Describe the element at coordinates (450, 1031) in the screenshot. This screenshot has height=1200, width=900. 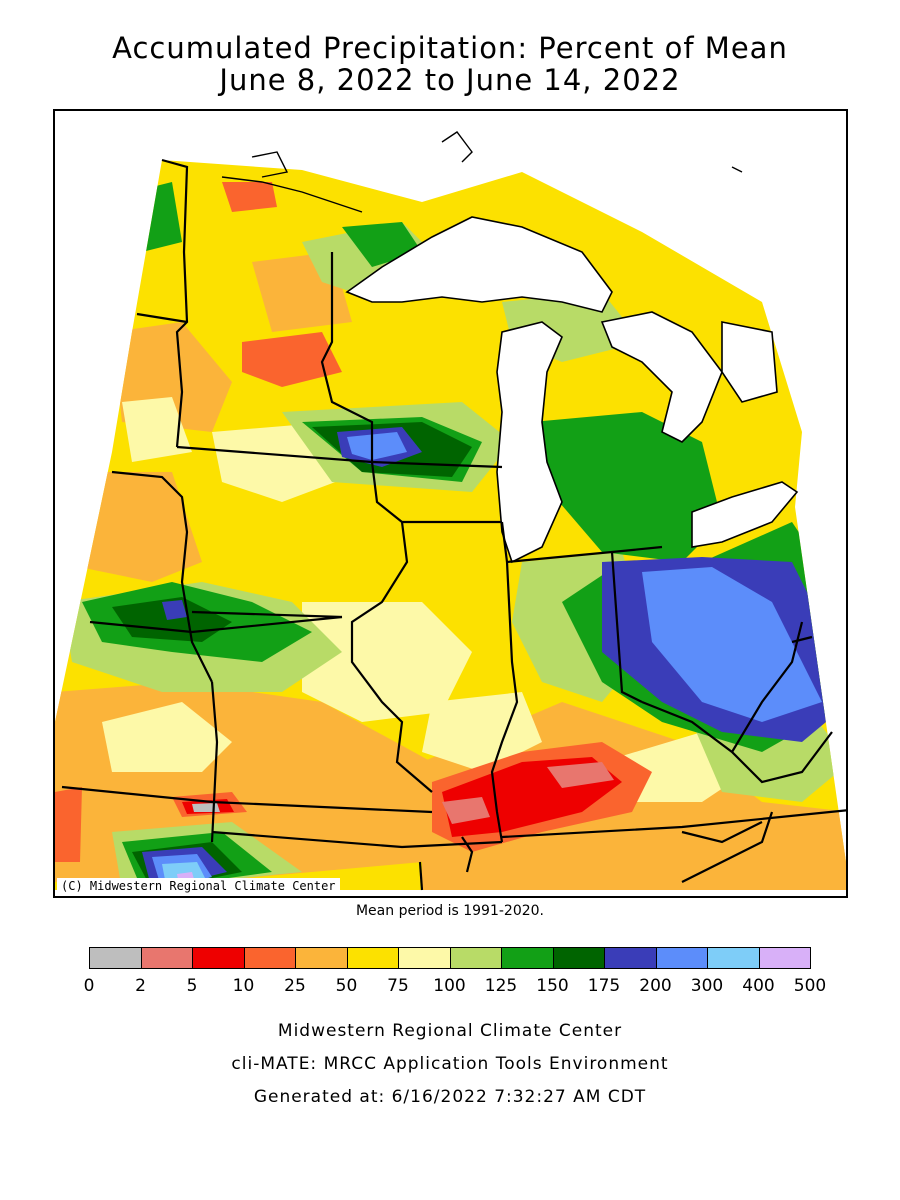
I see `footer-organization: Midwestern Regional Climate Center` at that location.